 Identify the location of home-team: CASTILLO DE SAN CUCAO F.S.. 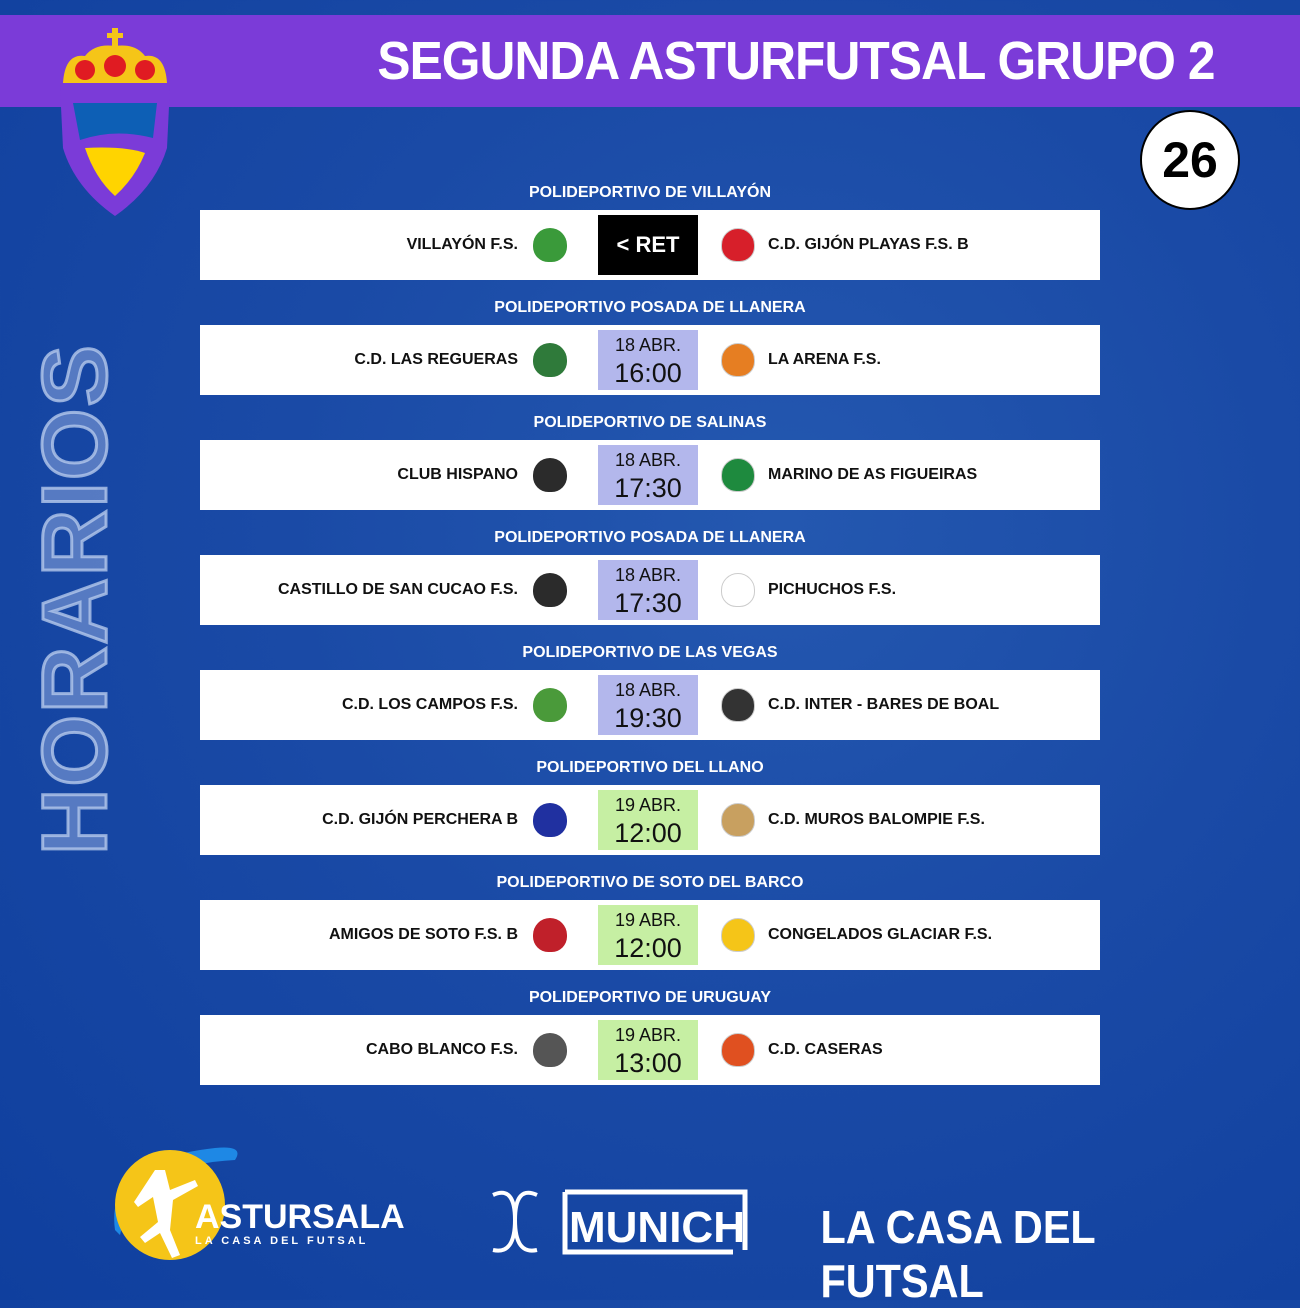
(397, 589).